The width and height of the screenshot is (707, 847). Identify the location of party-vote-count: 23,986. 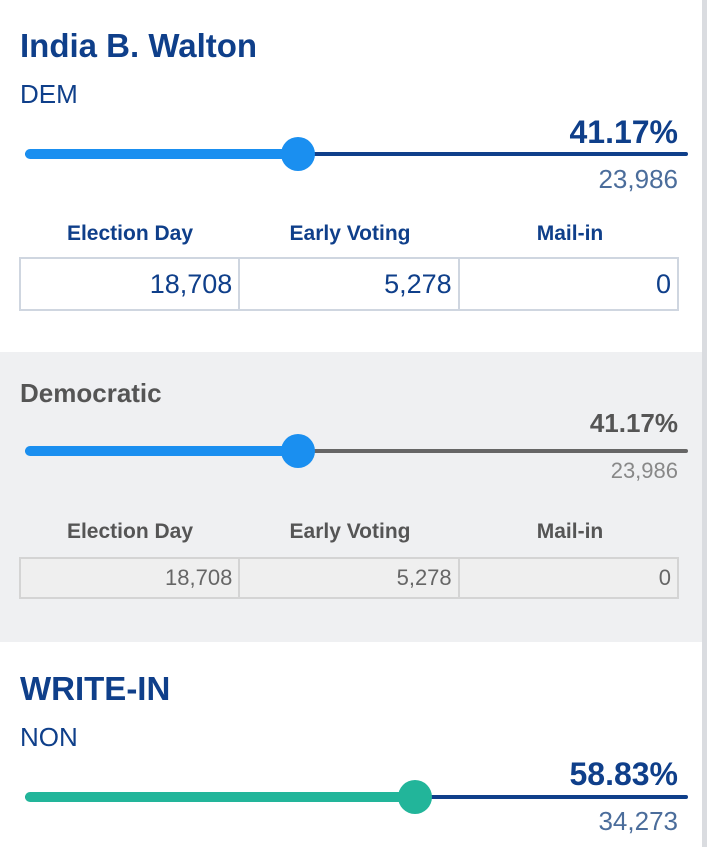
(644, 470).